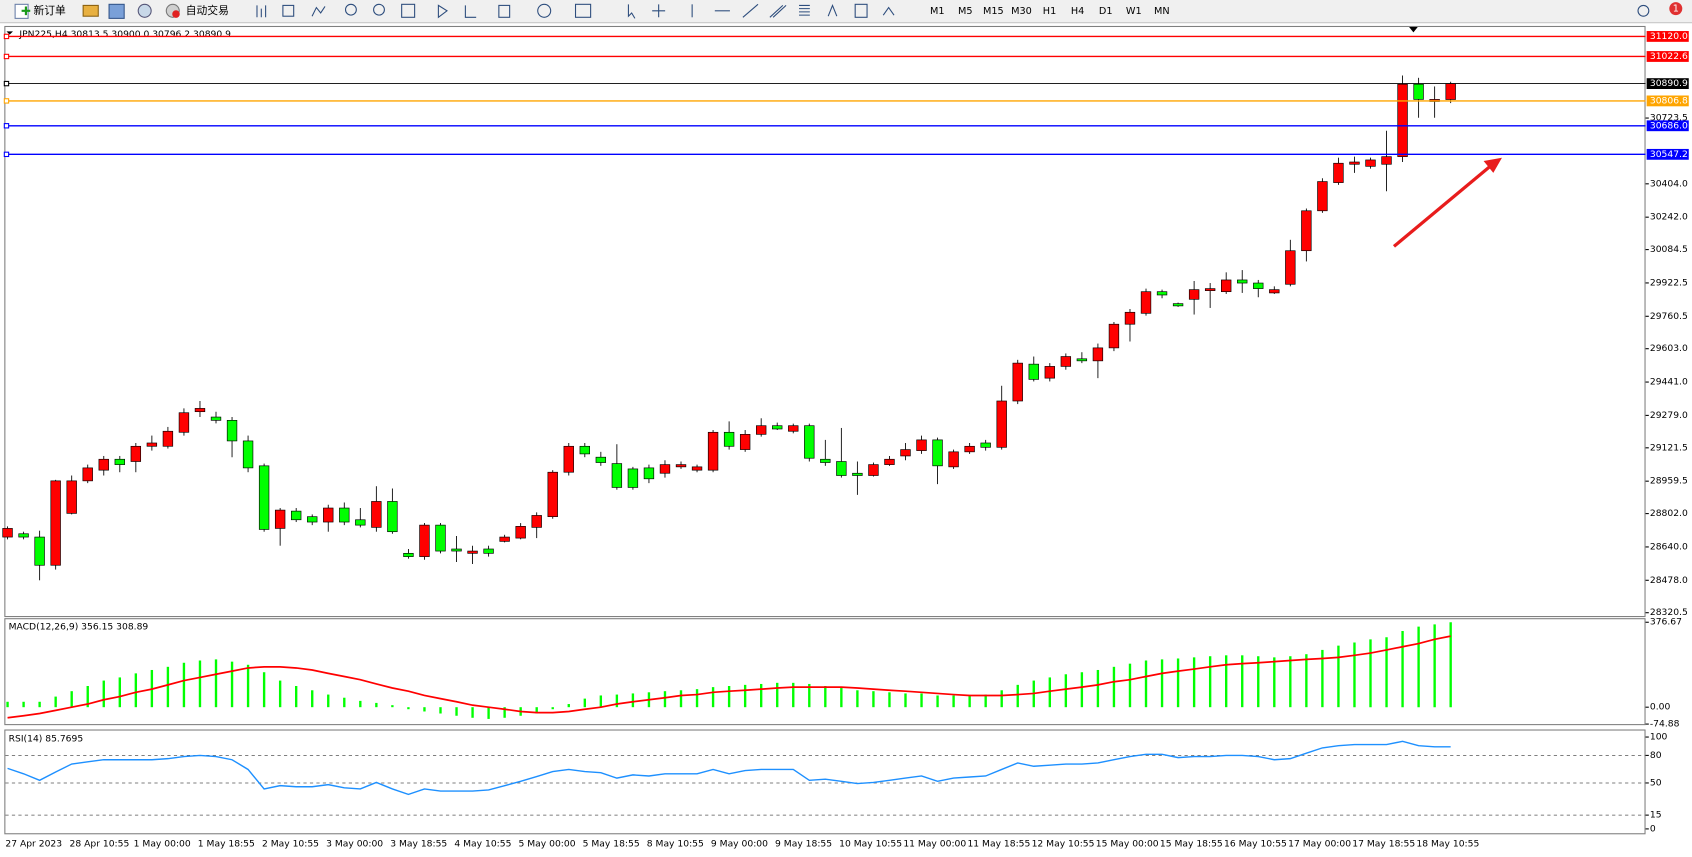  I want to click on rsi-title: RSI(14) 85.7695, so click(46, 739).